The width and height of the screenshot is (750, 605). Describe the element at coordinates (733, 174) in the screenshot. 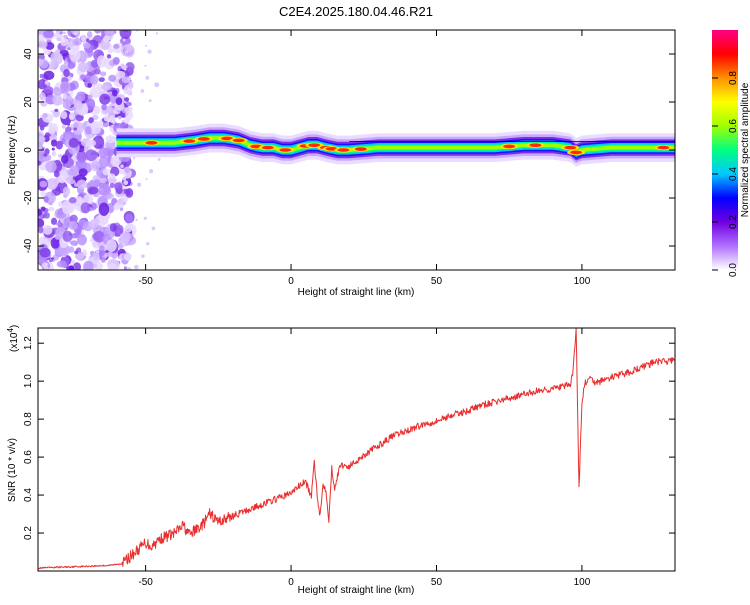

I see `colorbar-tick-label: 0.4` at that location.